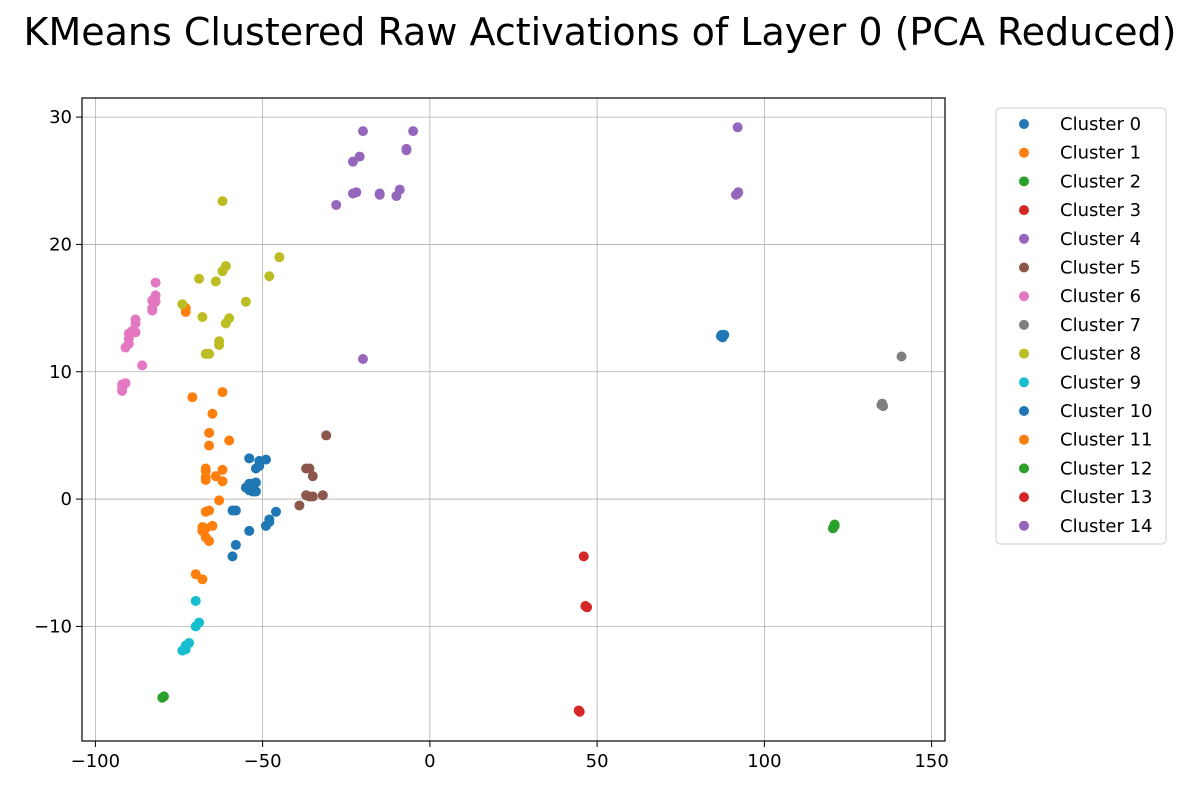 The image size is (1200, 800). Describe the element at coordinates (1106, 440) in the screenshot. I see `legend-label-cluster-11: Cluster 11` at that location.